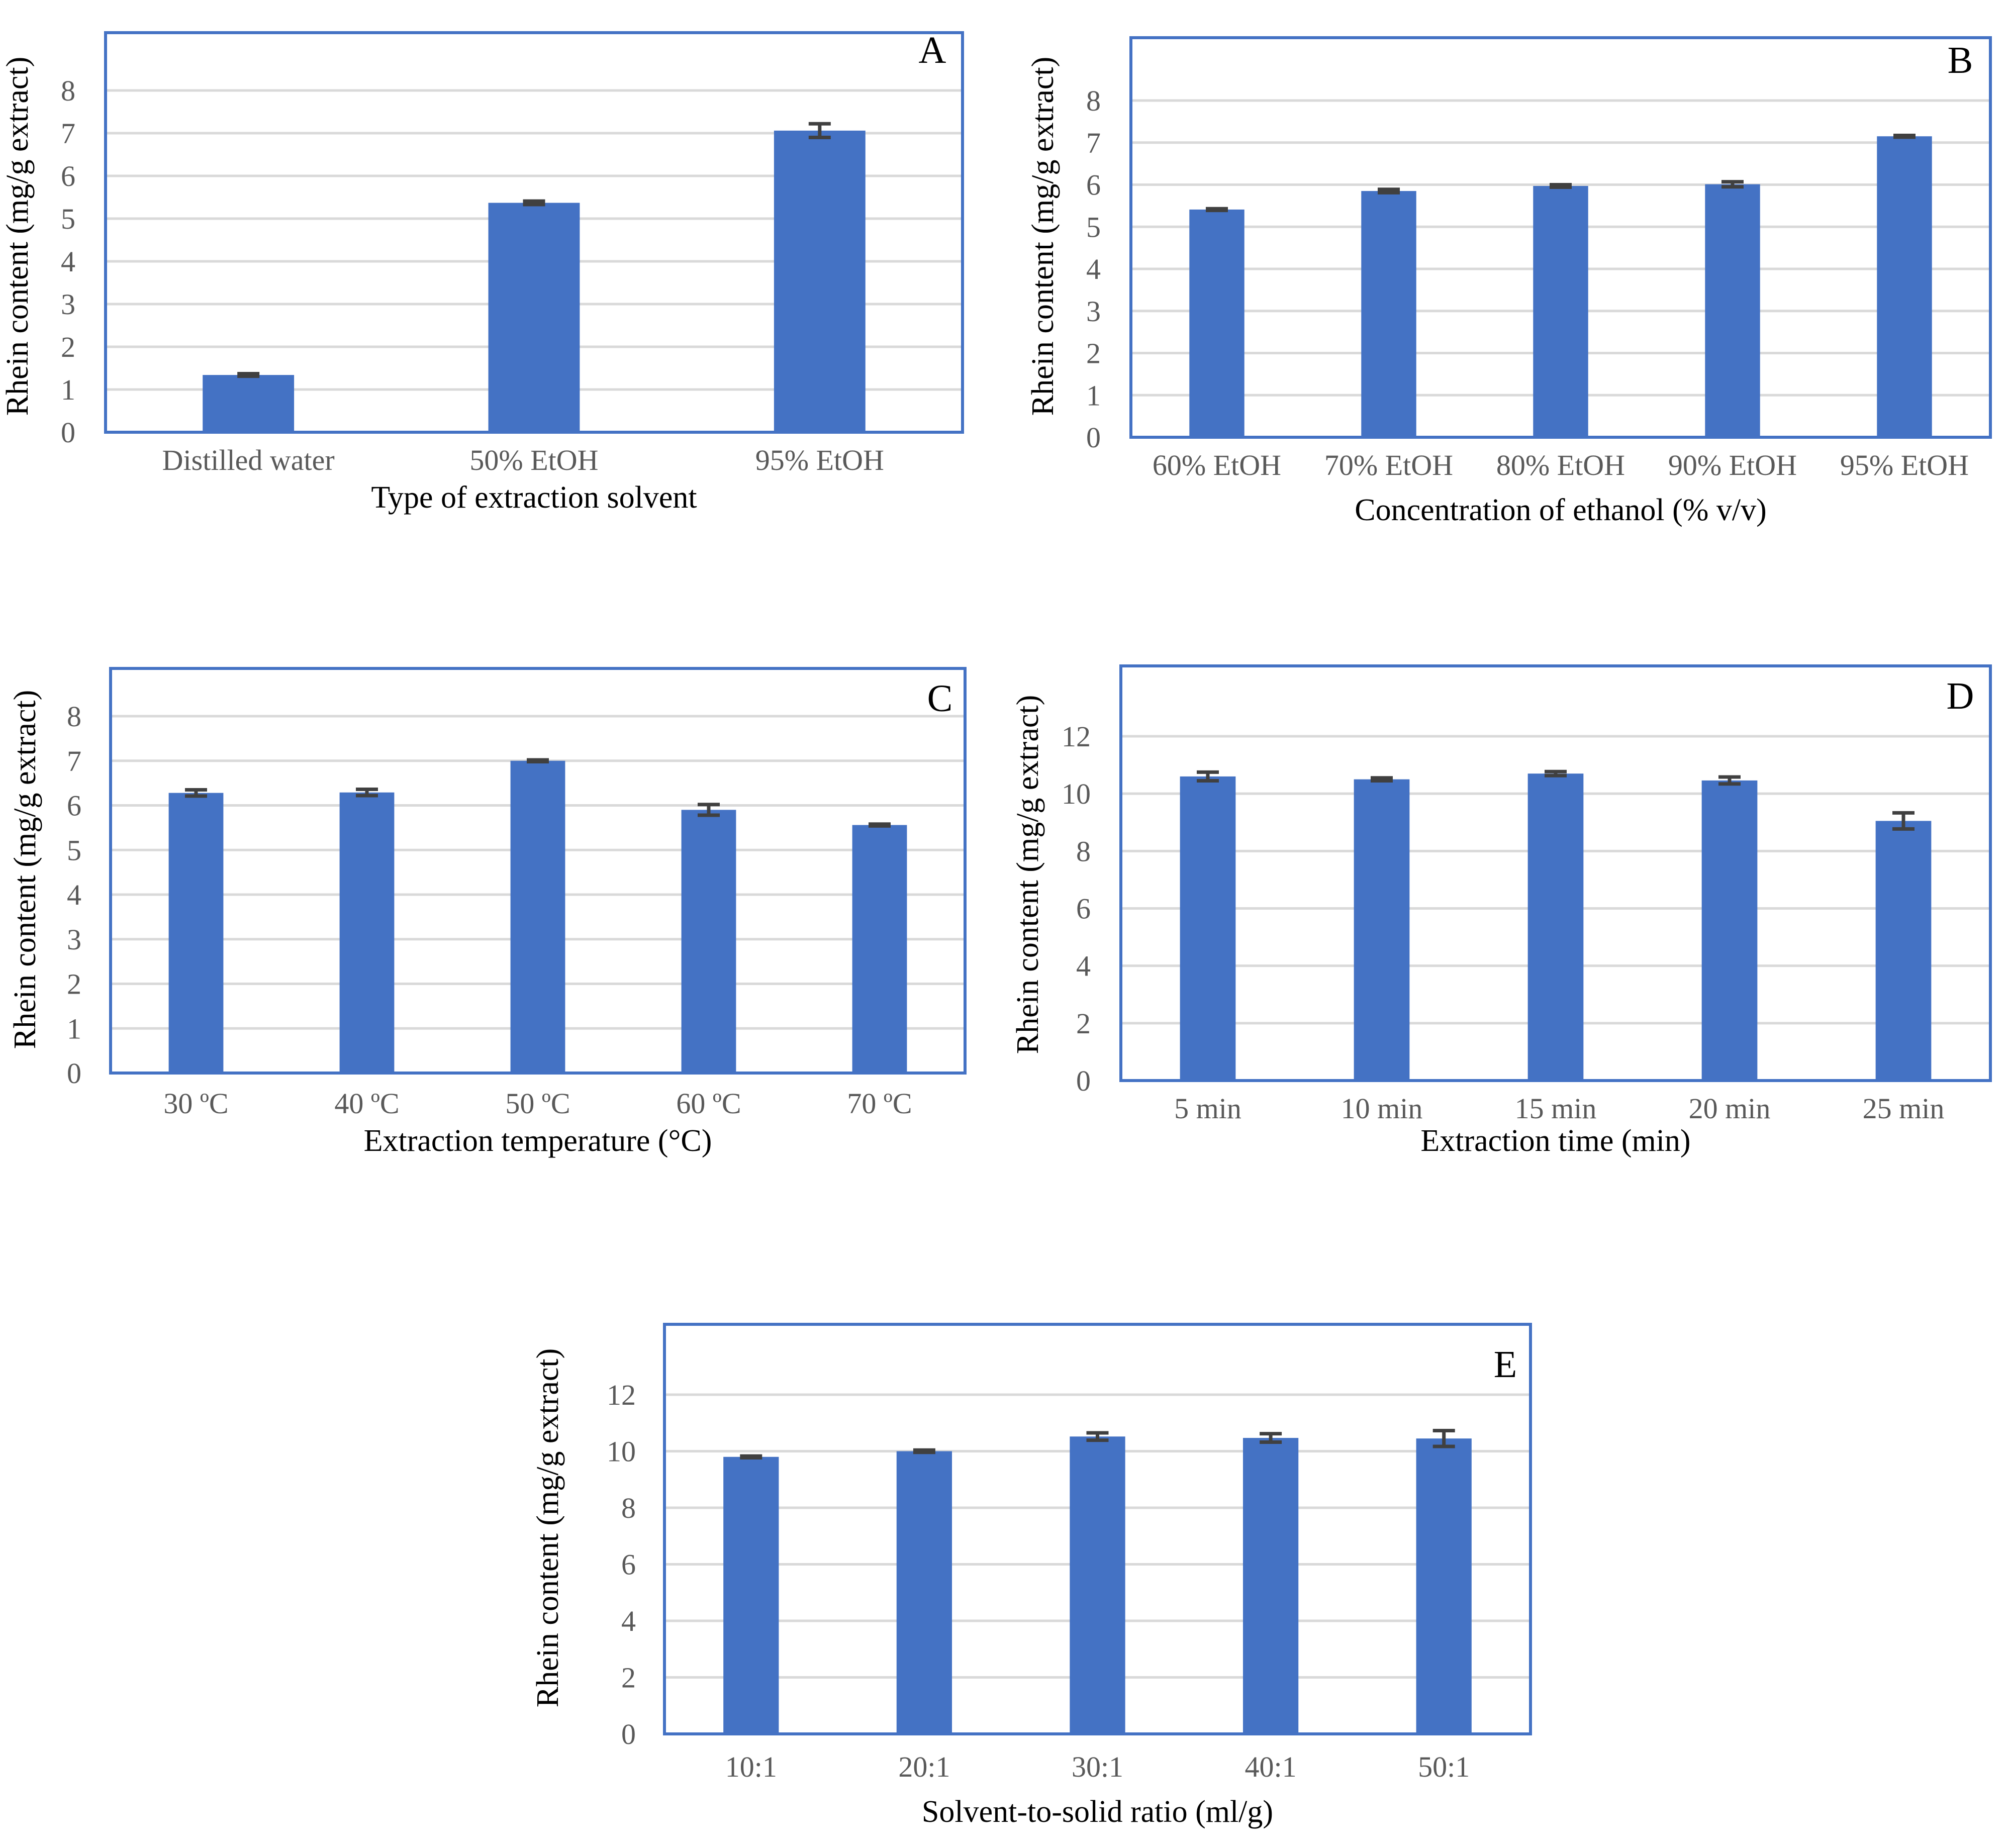 Image resolution: width=2010 pixels, height=1848 pixels. Describe the element at coordinates (1382, 1108) in the screenshot. I see `x-tick-label: 10 min` at that location.